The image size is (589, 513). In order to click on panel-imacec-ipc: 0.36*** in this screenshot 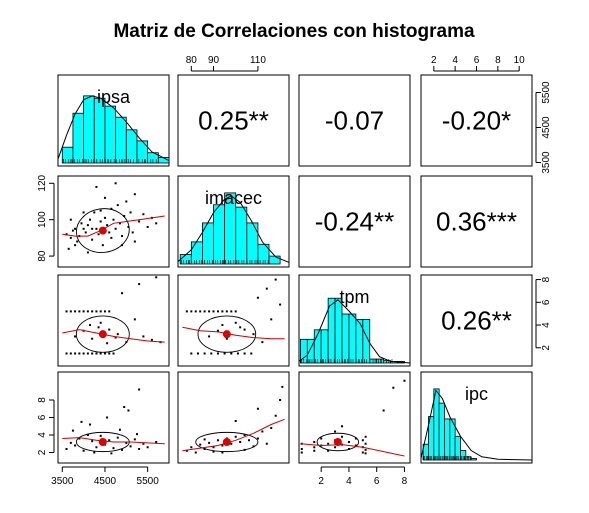, I will do `click(476, 221)`.